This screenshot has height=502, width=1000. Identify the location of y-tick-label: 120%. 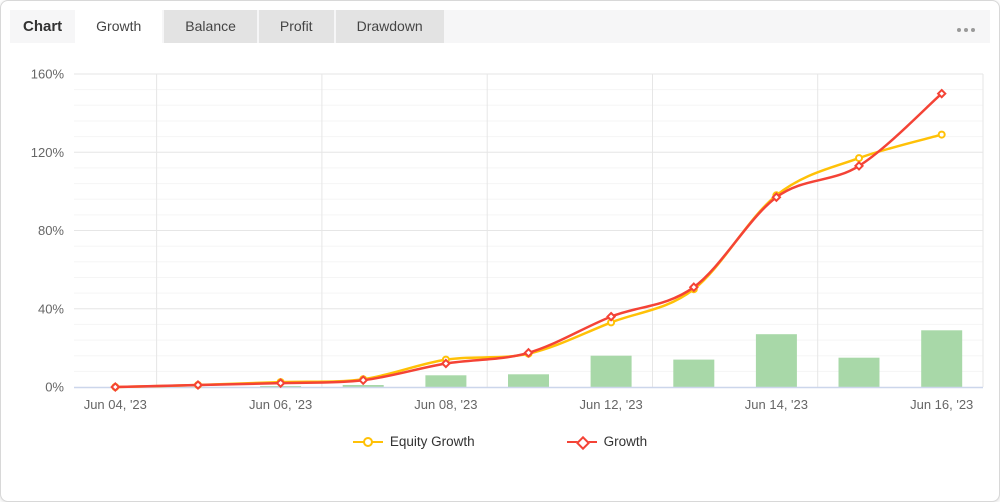
(48, 152).